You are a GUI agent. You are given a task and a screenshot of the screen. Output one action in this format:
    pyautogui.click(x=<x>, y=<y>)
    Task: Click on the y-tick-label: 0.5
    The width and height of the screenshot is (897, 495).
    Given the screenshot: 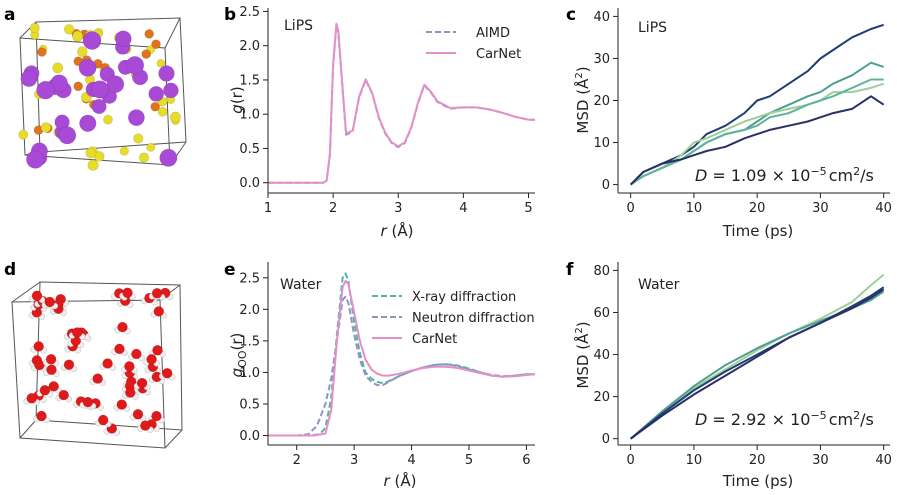 What is the action you would take?
    pyautogui.click(x=249, y=149)
    